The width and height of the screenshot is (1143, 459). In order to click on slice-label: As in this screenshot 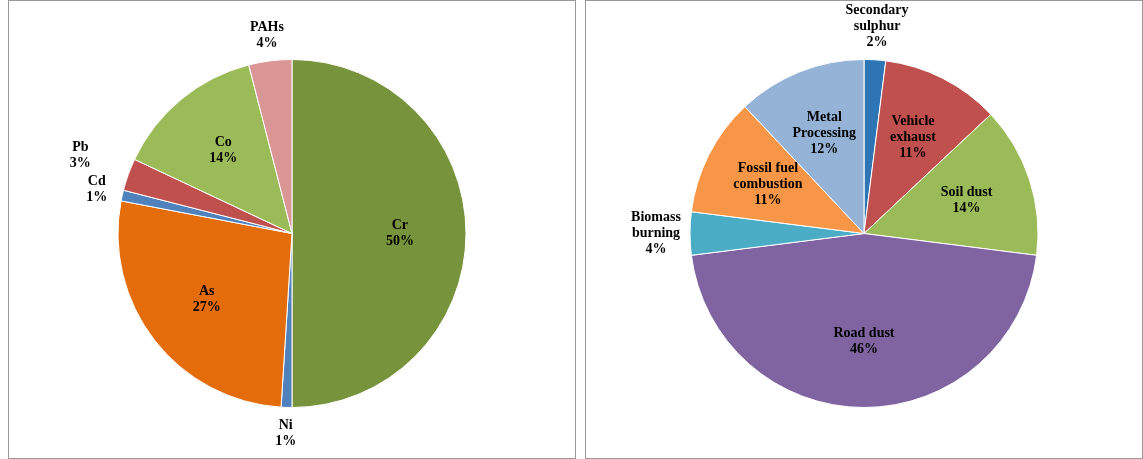, I will do `click(207, 291)`.